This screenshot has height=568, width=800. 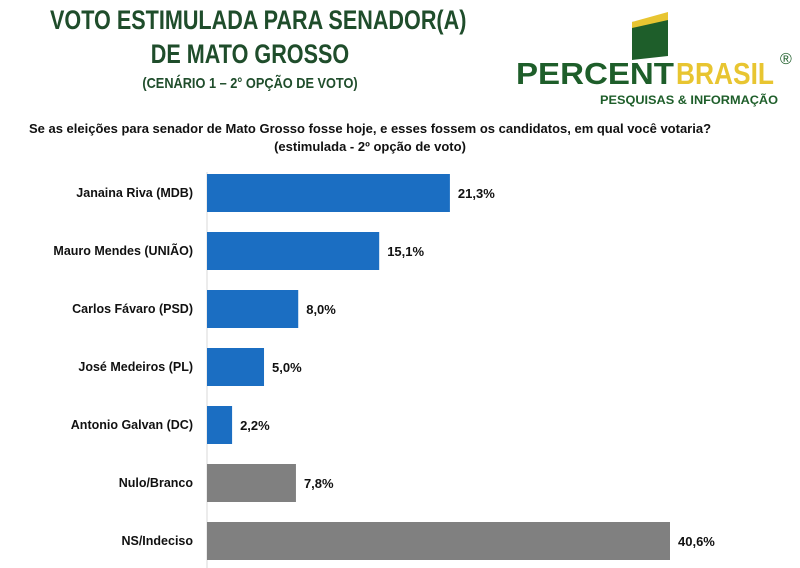 I want to click on category-label: NS/Indeciso, so click(x=157, y=541).